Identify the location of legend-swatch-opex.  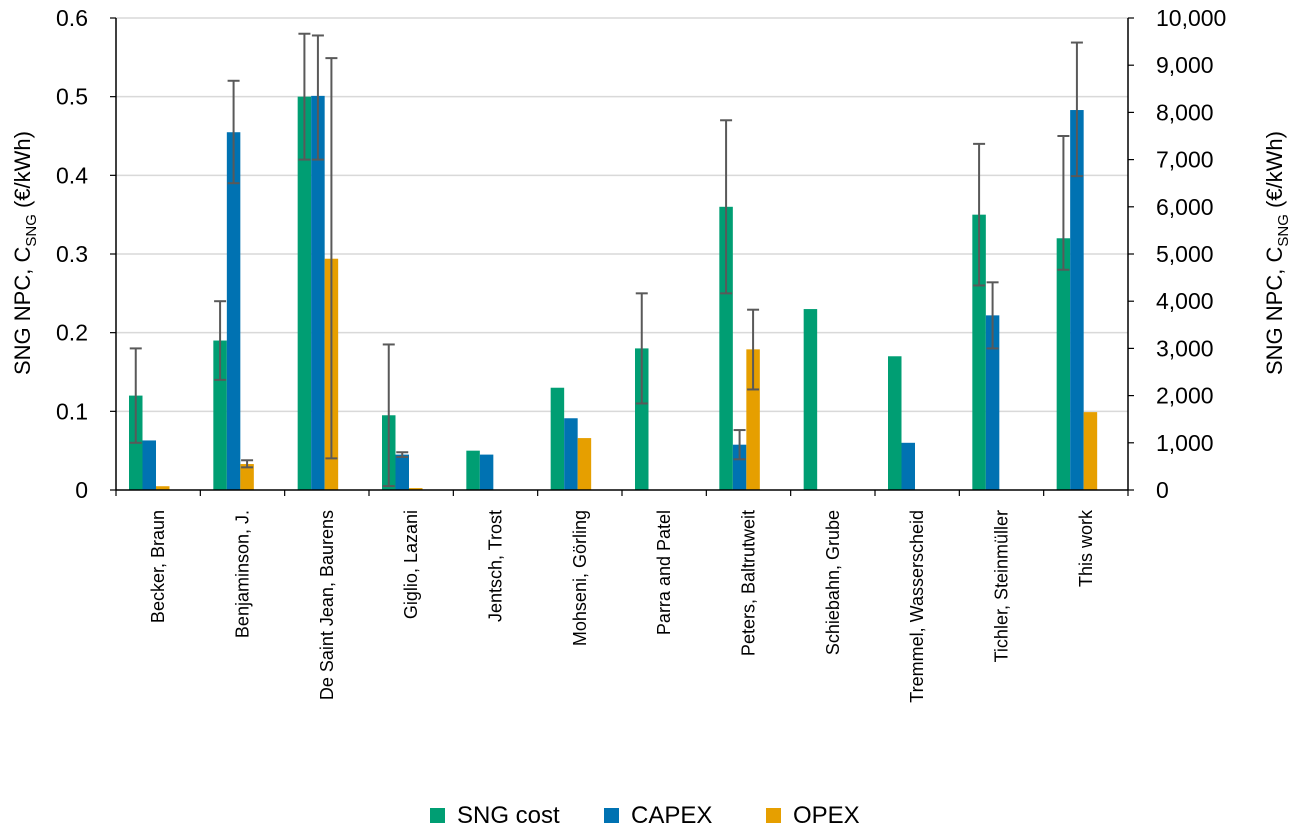
(773, 815).